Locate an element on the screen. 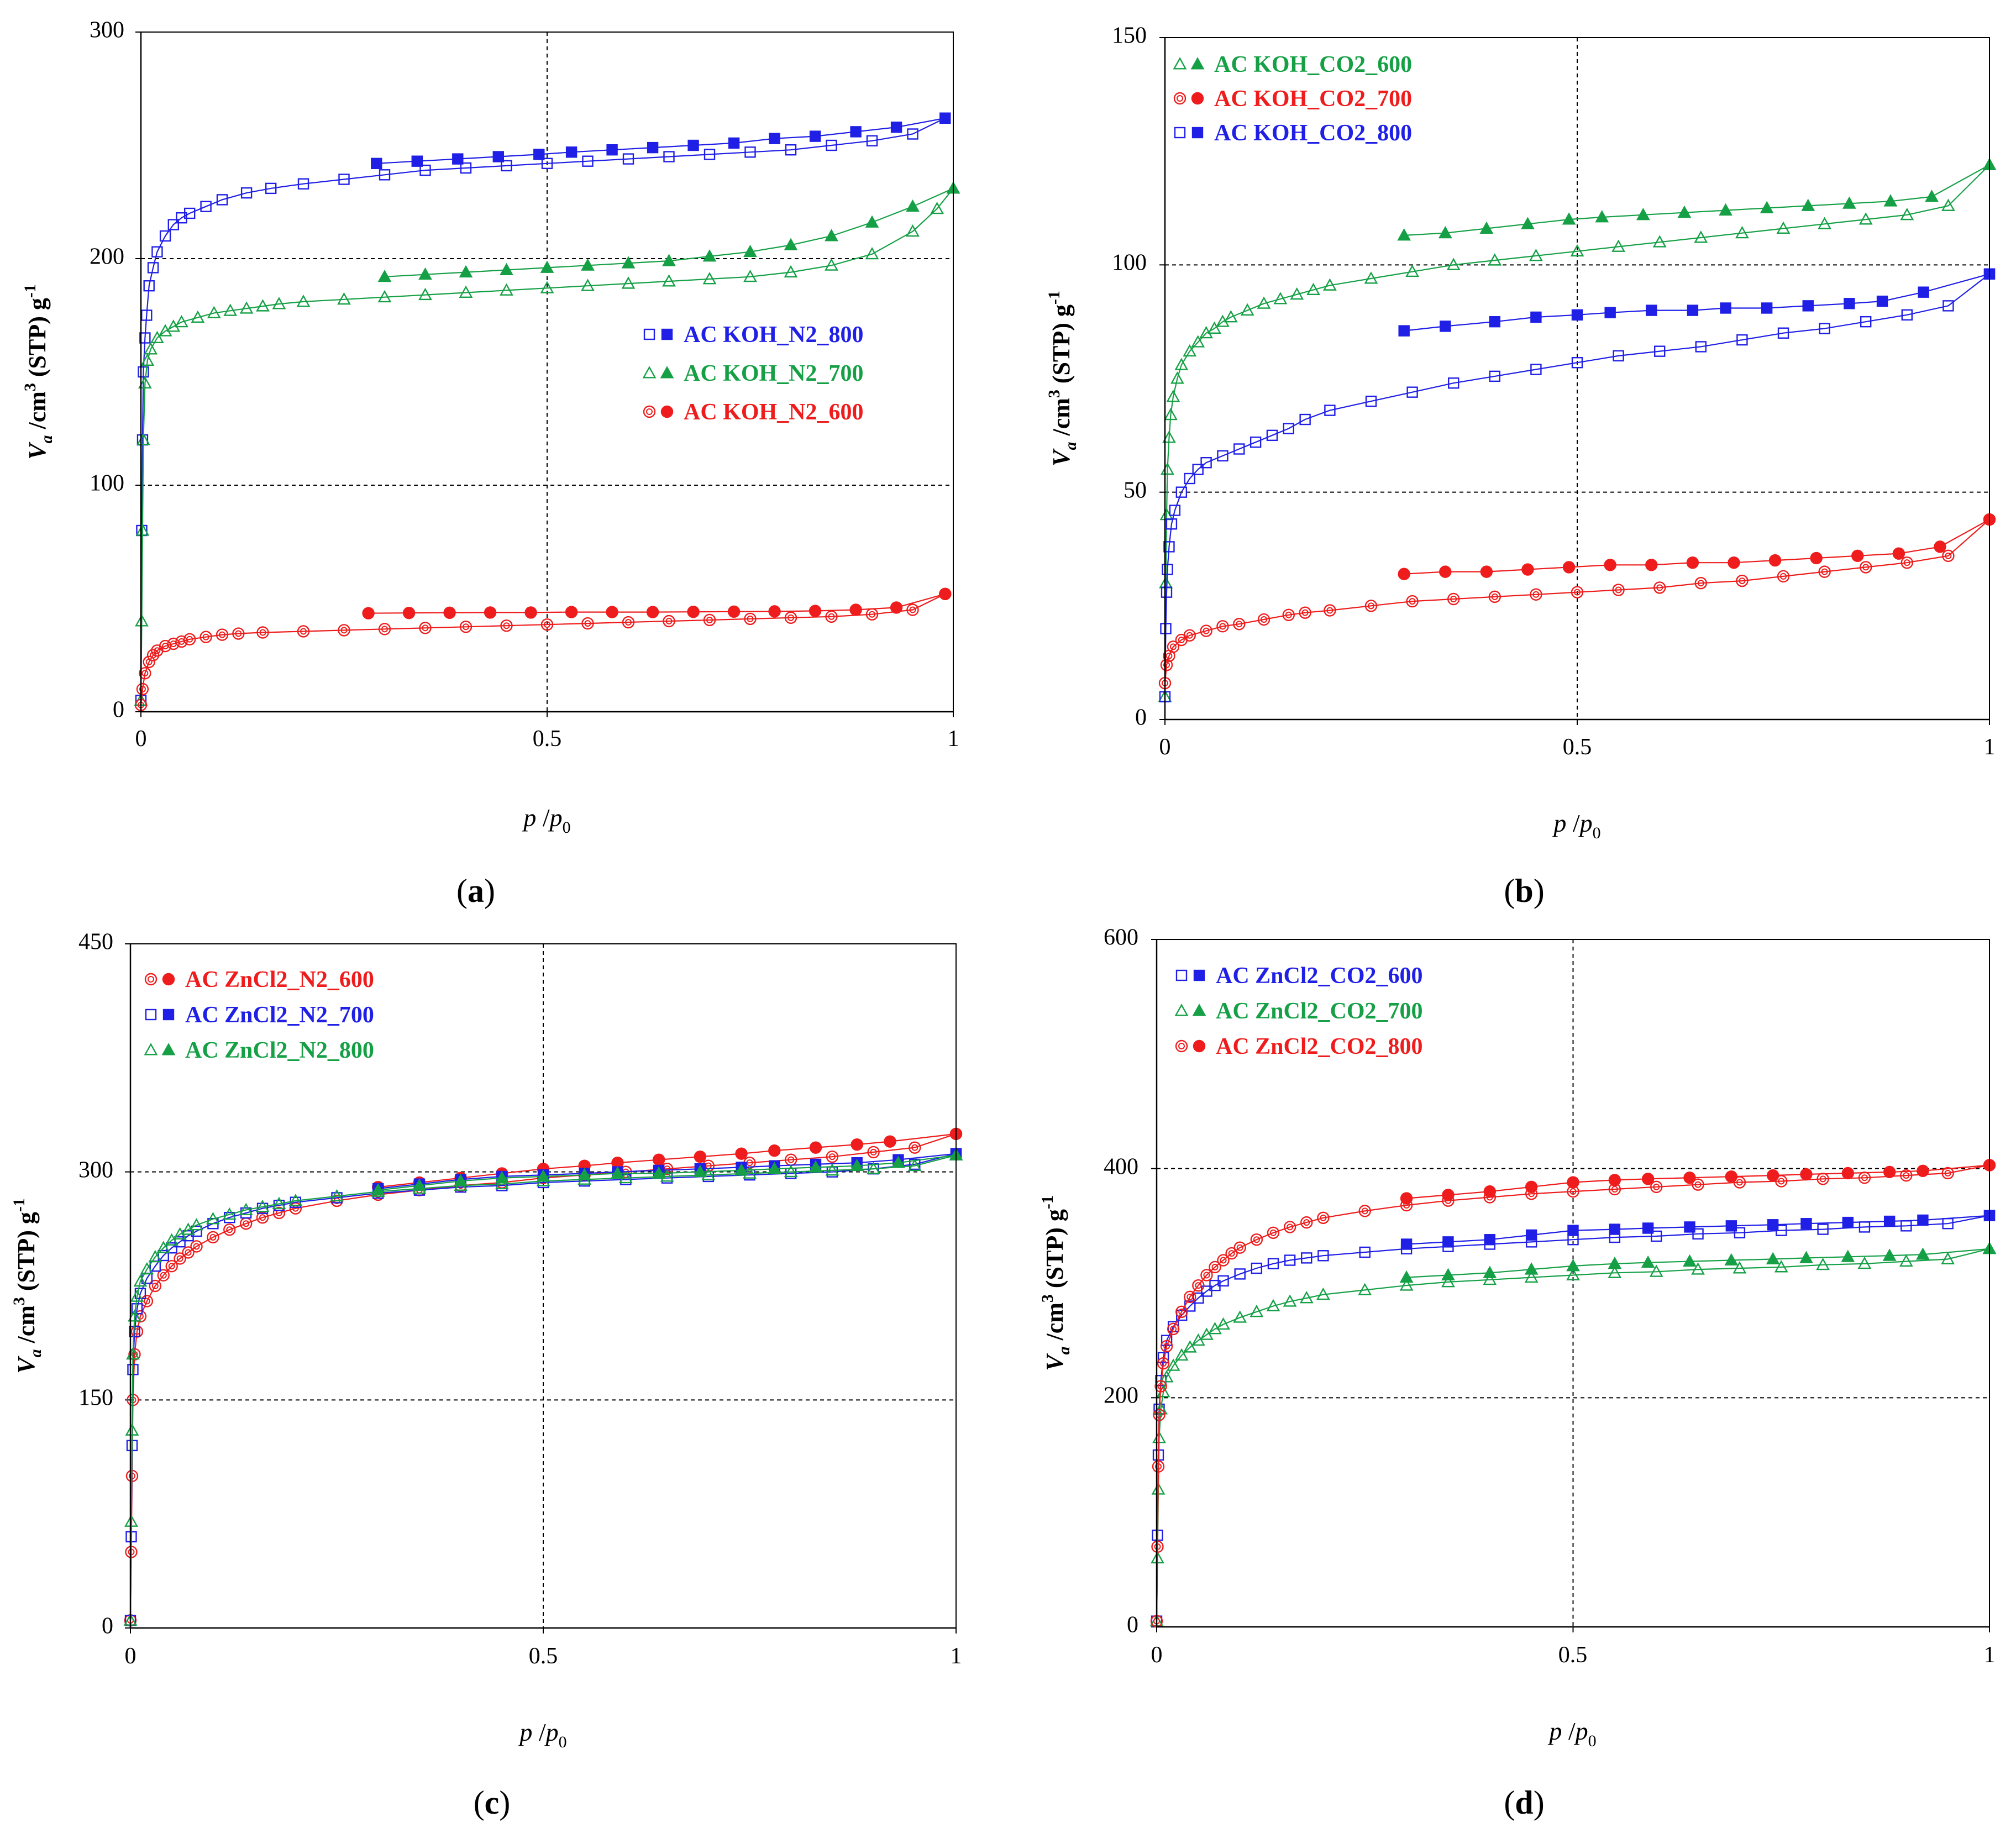 The image size is (2016, 1833). panel-a-series-2-ads-point-15-outer is located at coordinates (344, 630).